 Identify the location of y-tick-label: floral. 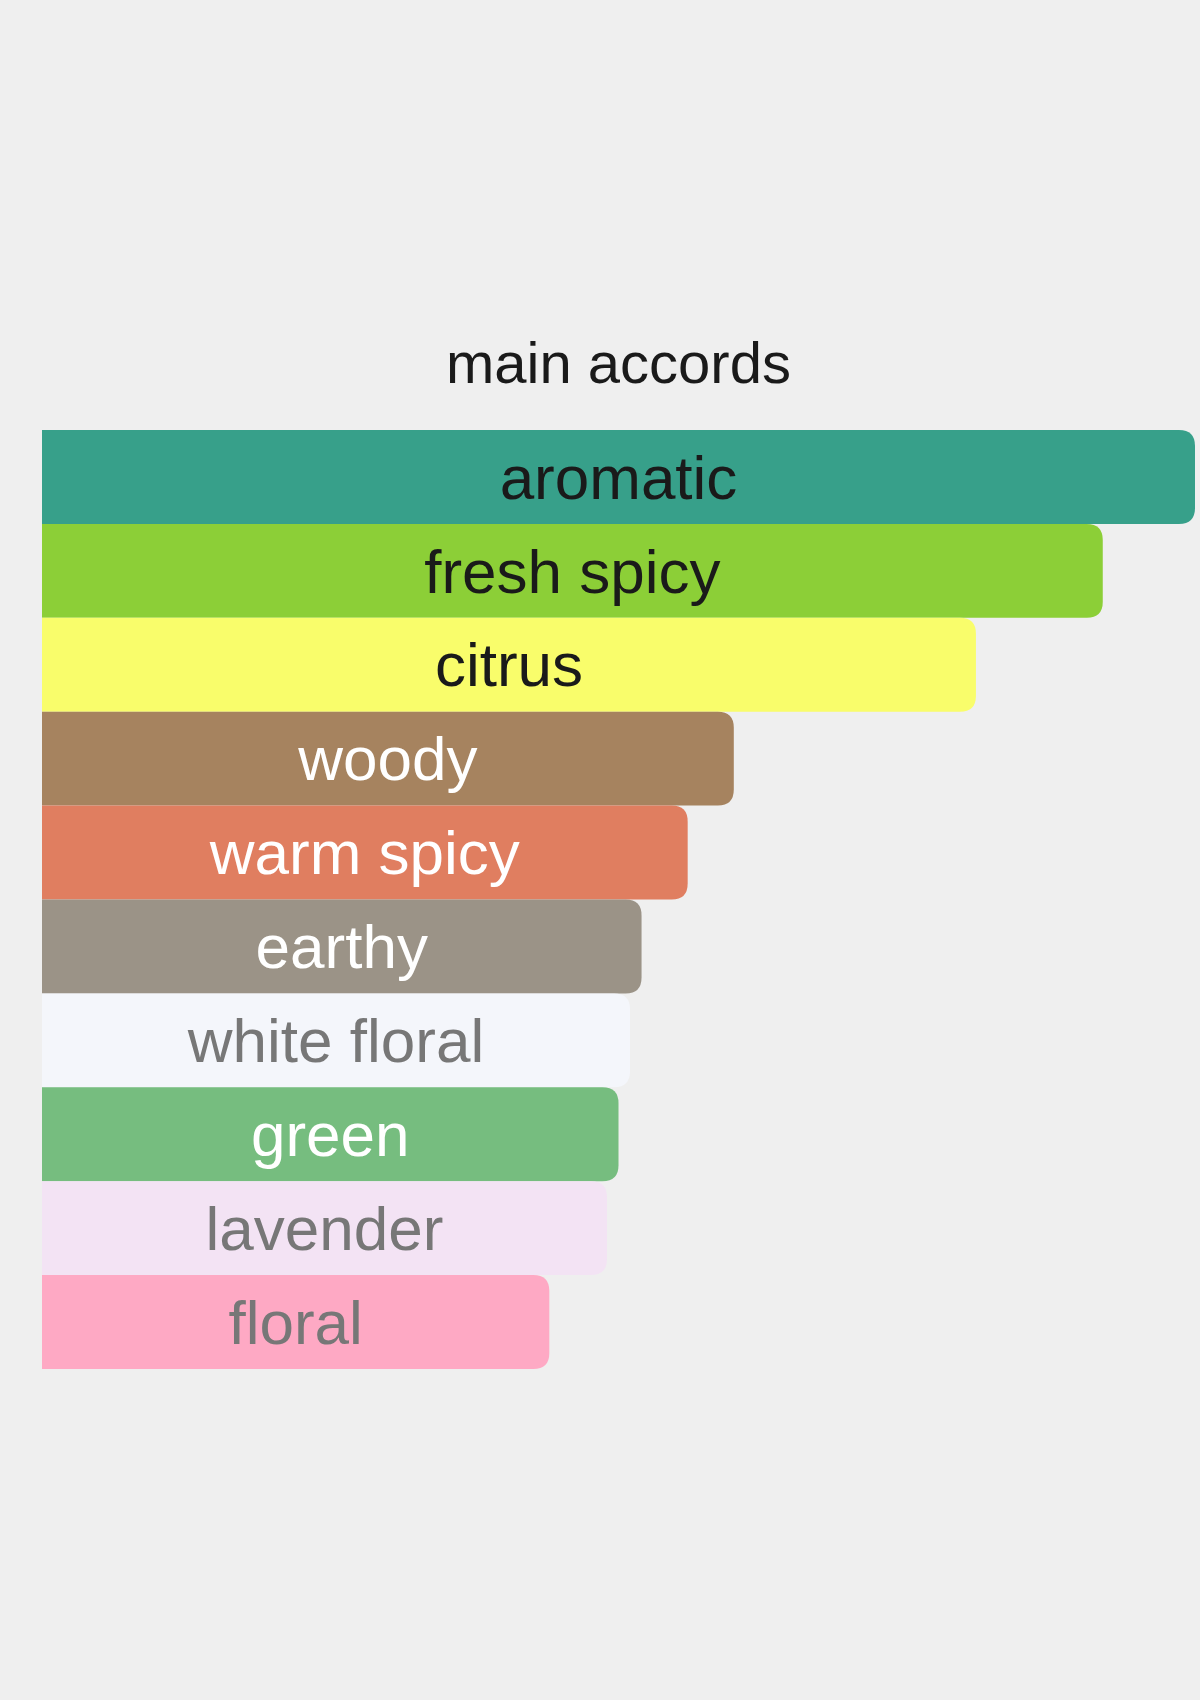
(295, 1322).